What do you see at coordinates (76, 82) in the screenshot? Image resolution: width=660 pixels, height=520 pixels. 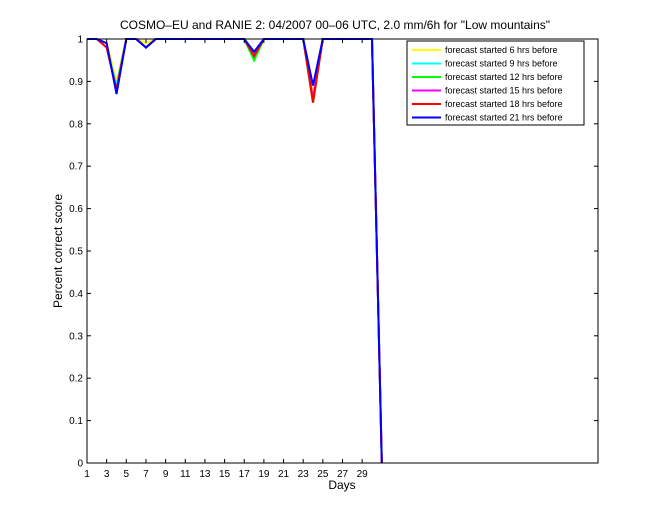 I see `y-tick-label-9: 0.9` at bounding box center [76, 82].